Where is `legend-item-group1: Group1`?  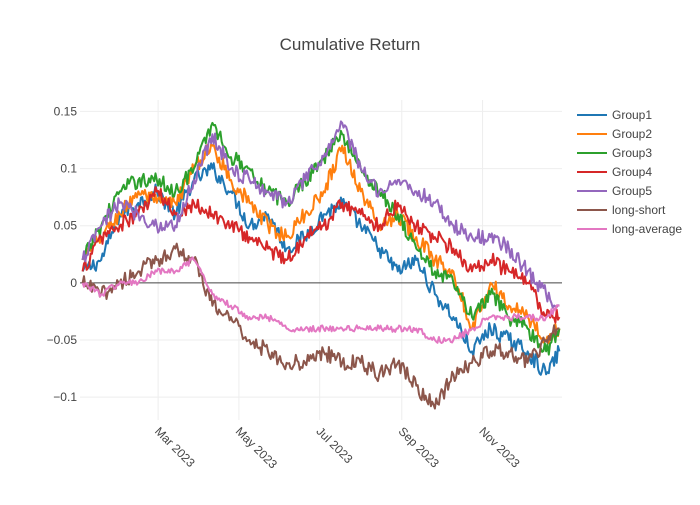 legend-item-group1: Group1 is located at coordinates (614, 115).